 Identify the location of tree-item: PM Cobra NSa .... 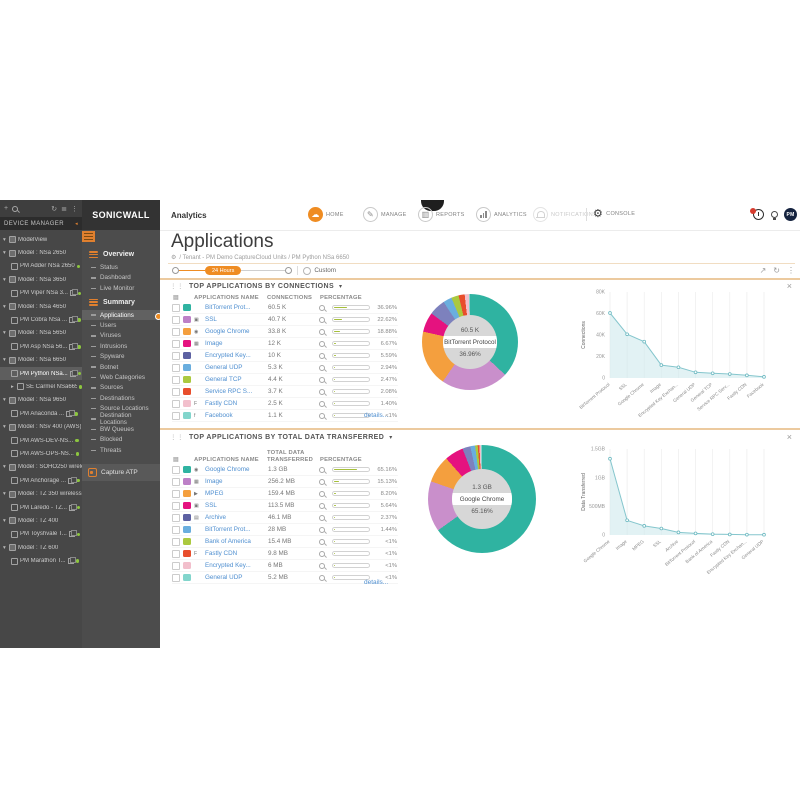
(41, 319).